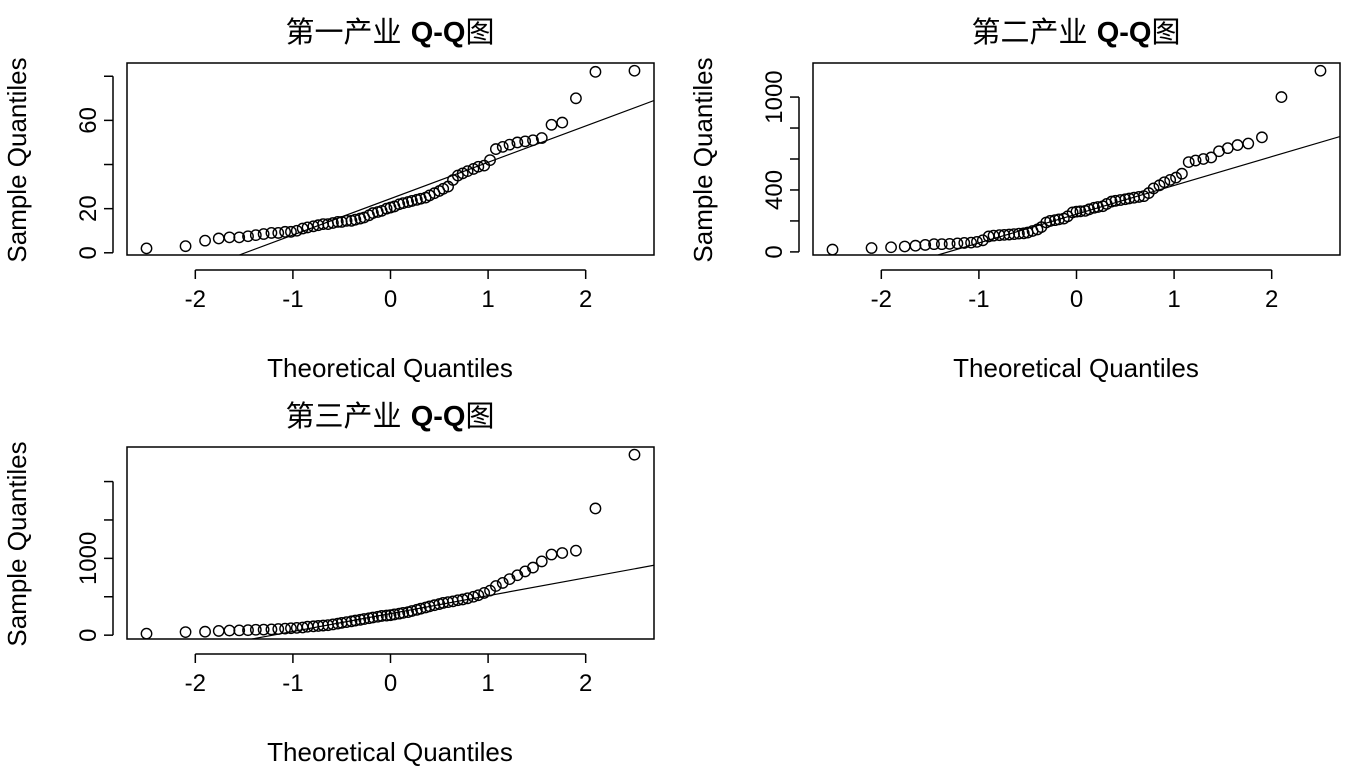 The height and width of the screenshot is (768, 1372). Describe the element at coordinates (390, 752) in the screenshot. I see `x-axis-label: Theoretical Quantiles` at that location.